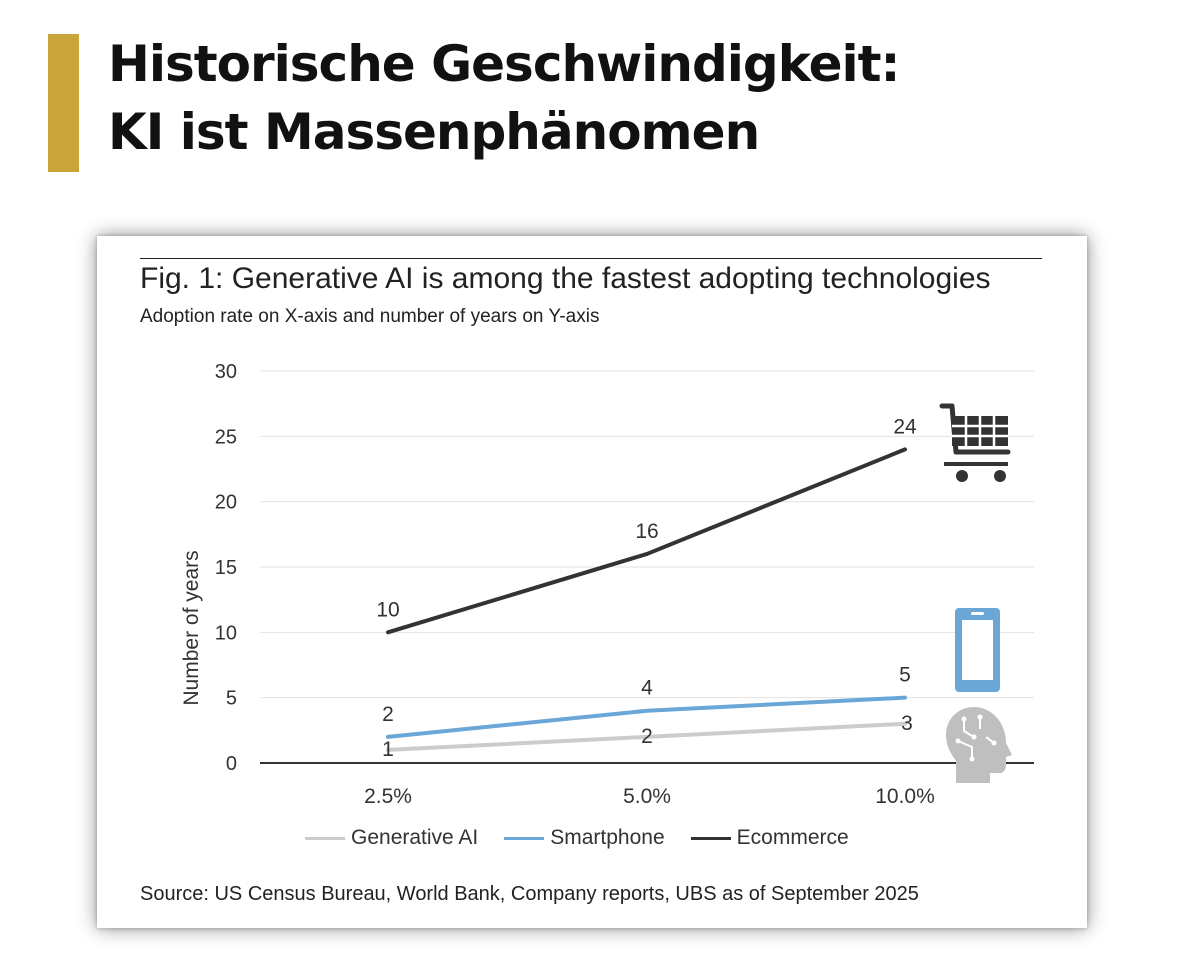 Image resolution: width=1186 pixels, height=964 pixels. I want to click on data-label: 3, so click(907, 723).